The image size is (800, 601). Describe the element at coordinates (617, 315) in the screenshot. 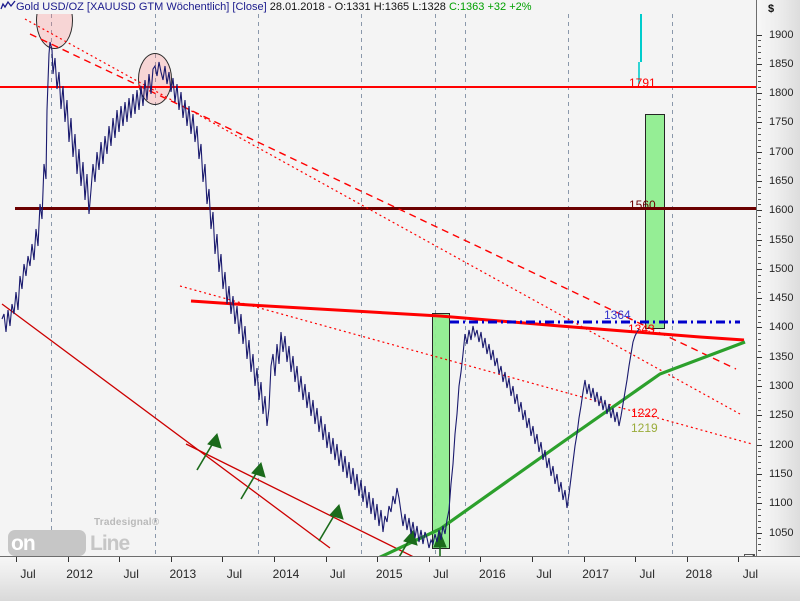

I see `price-label-1364: 1364` at that location.